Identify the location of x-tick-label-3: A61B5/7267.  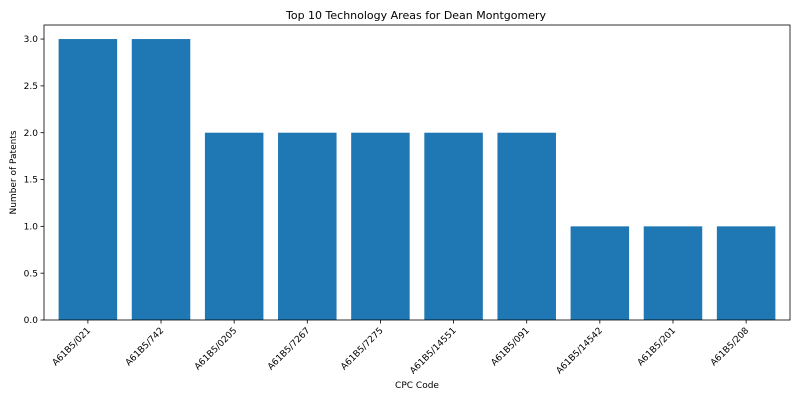
(289, 349).